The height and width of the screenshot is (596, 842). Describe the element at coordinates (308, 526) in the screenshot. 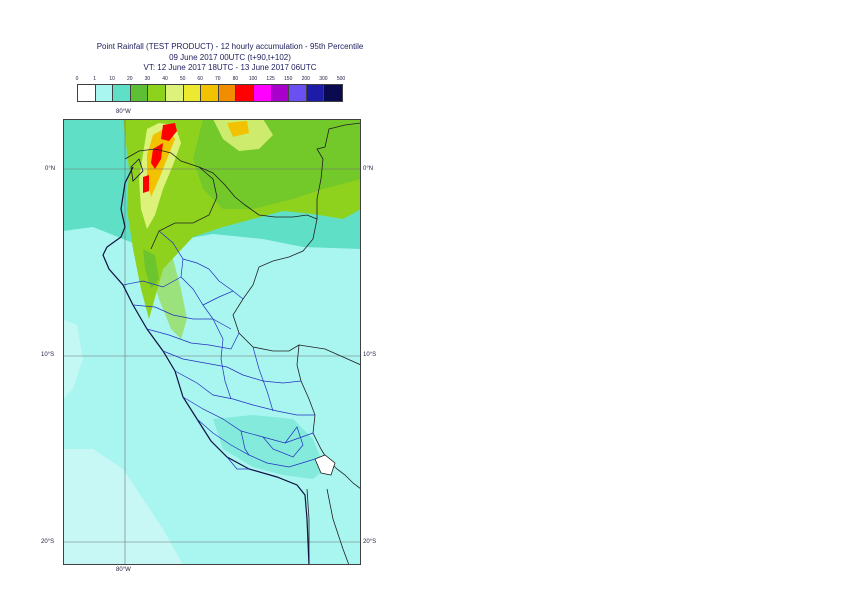

I see `border-chile-bolivia` at that location.